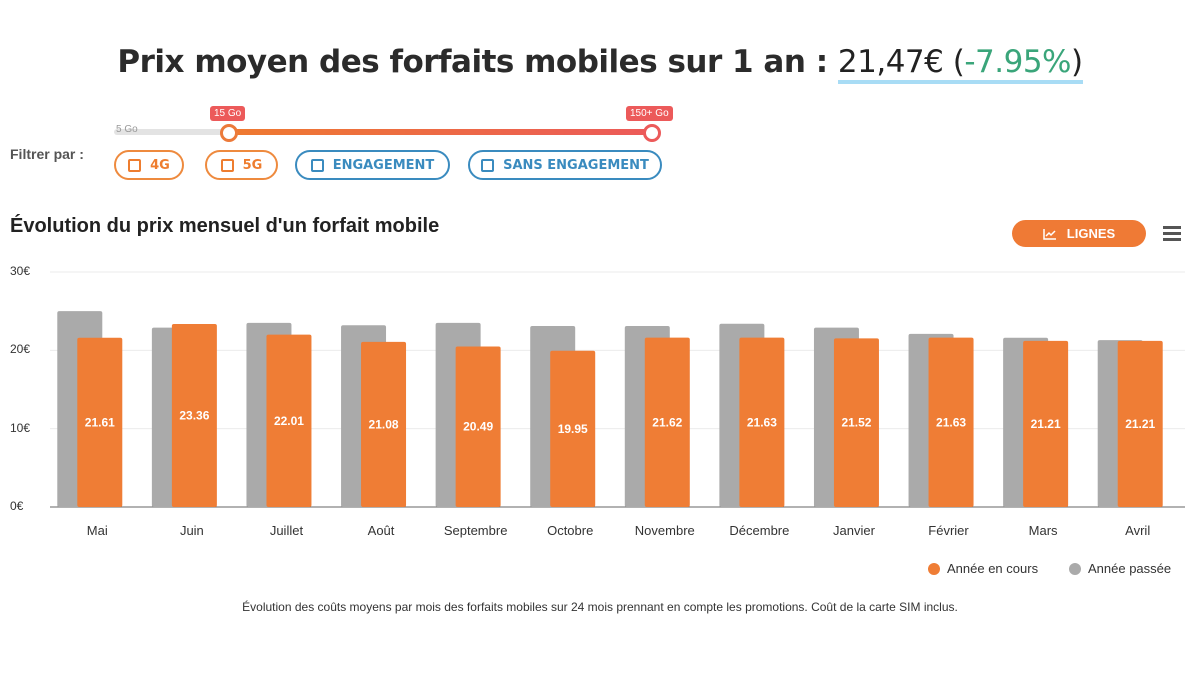 The height and width of the screenshot is (675, 1200). I want to click on data-label: 20.49, so click(478, 427).